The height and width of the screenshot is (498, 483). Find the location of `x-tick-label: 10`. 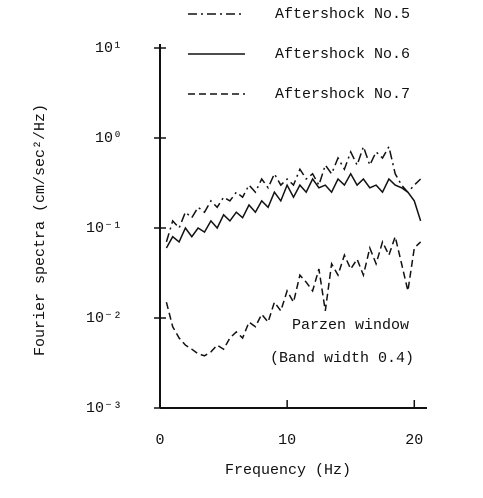

x-tick-label: 10 is located at coordinates (287, 440).